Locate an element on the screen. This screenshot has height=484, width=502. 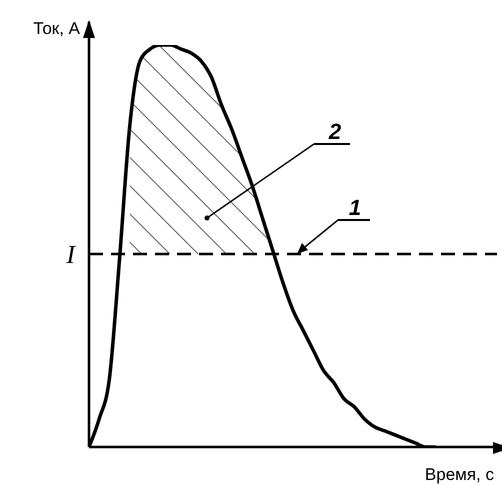
annotation: 1 is located at coordinates (355, 207).